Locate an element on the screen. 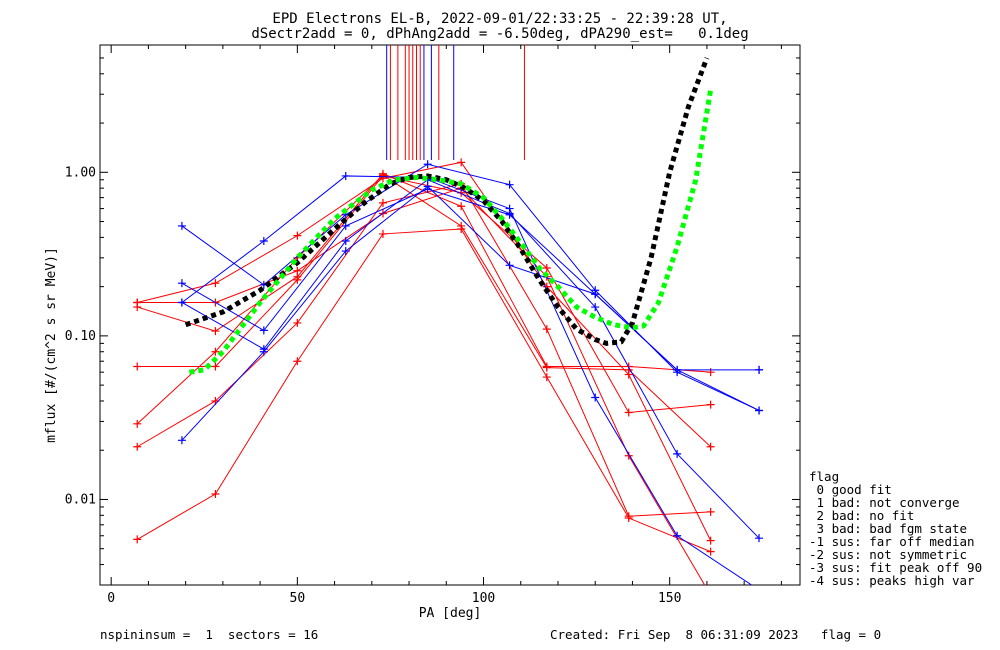 This screenshot has width=1000, height=650. flag-legend-item: 0 good fit is located at coordinates (850, 489).